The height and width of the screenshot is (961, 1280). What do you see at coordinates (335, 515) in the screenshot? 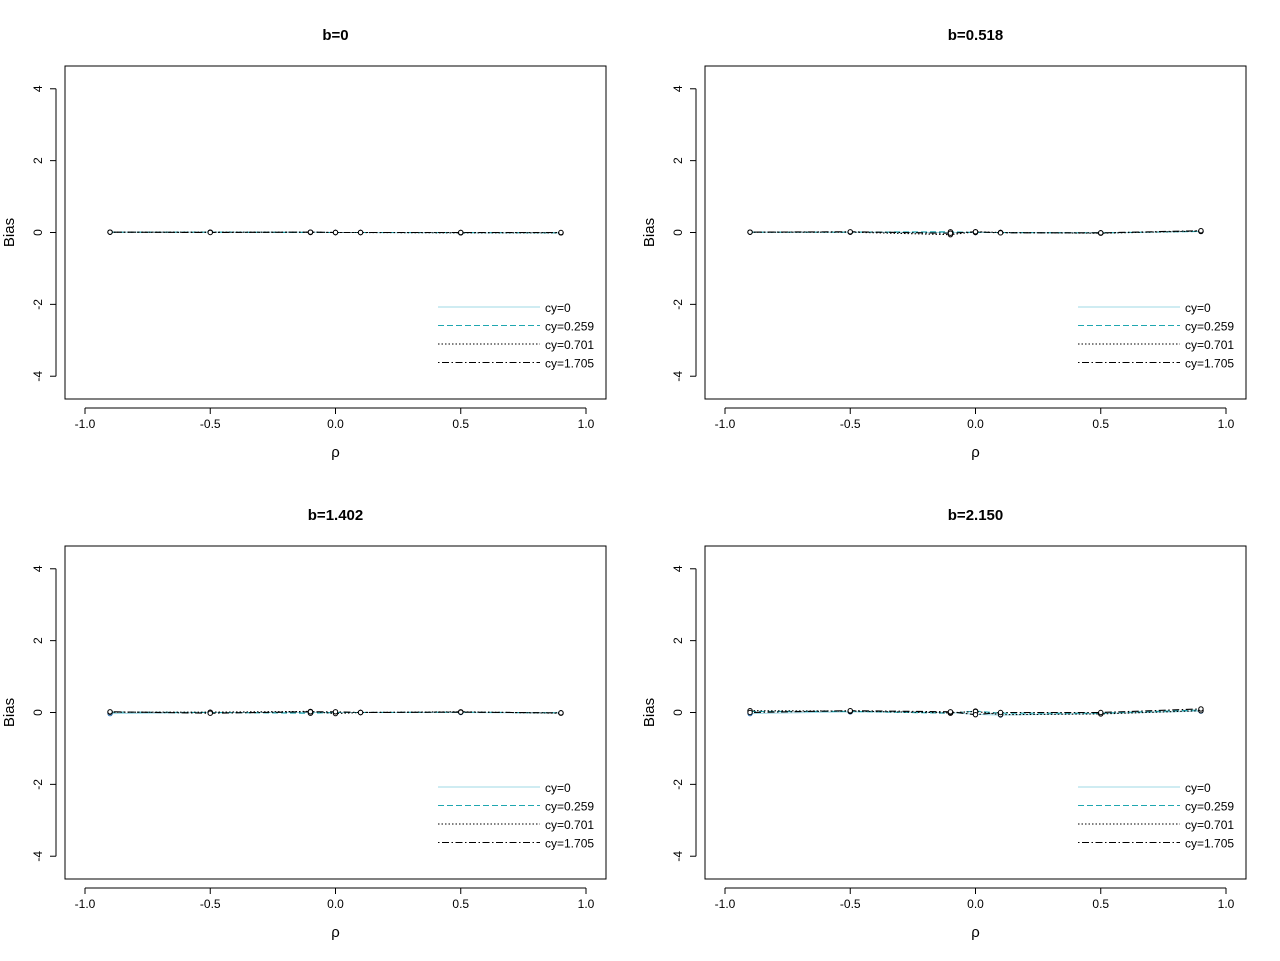
I see `chart-title: b=1.402` at bounding box center [335, 515].